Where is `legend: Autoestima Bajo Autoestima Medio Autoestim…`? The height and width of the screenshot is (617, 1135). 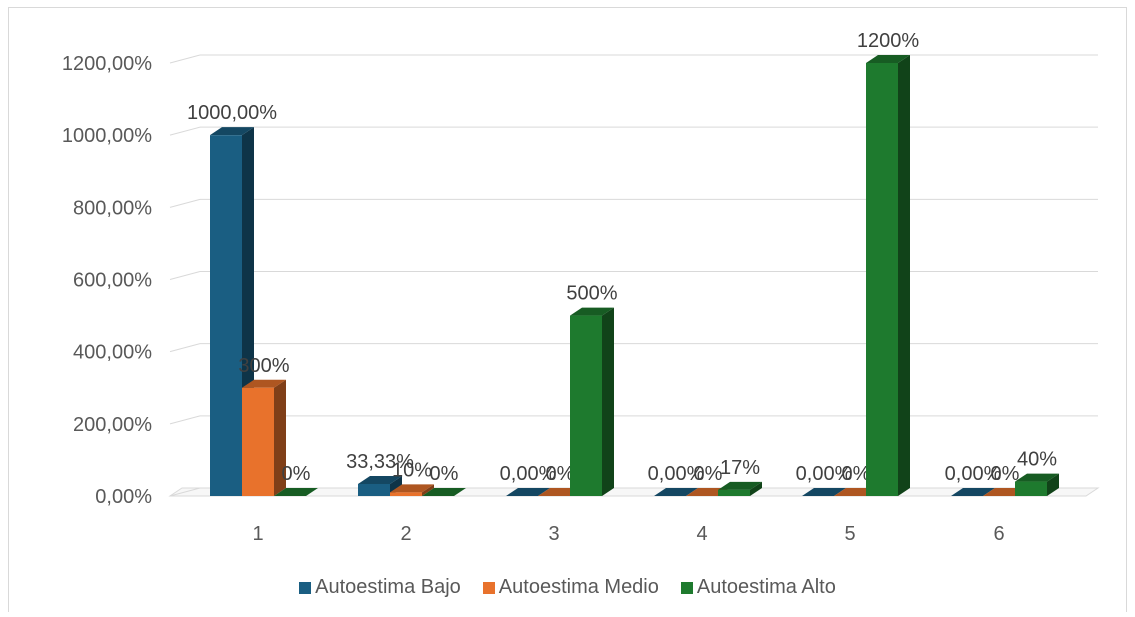
legend: Autoestima Bajo Autoestima Medio Autoestim… is located at coordinates (567, 587).